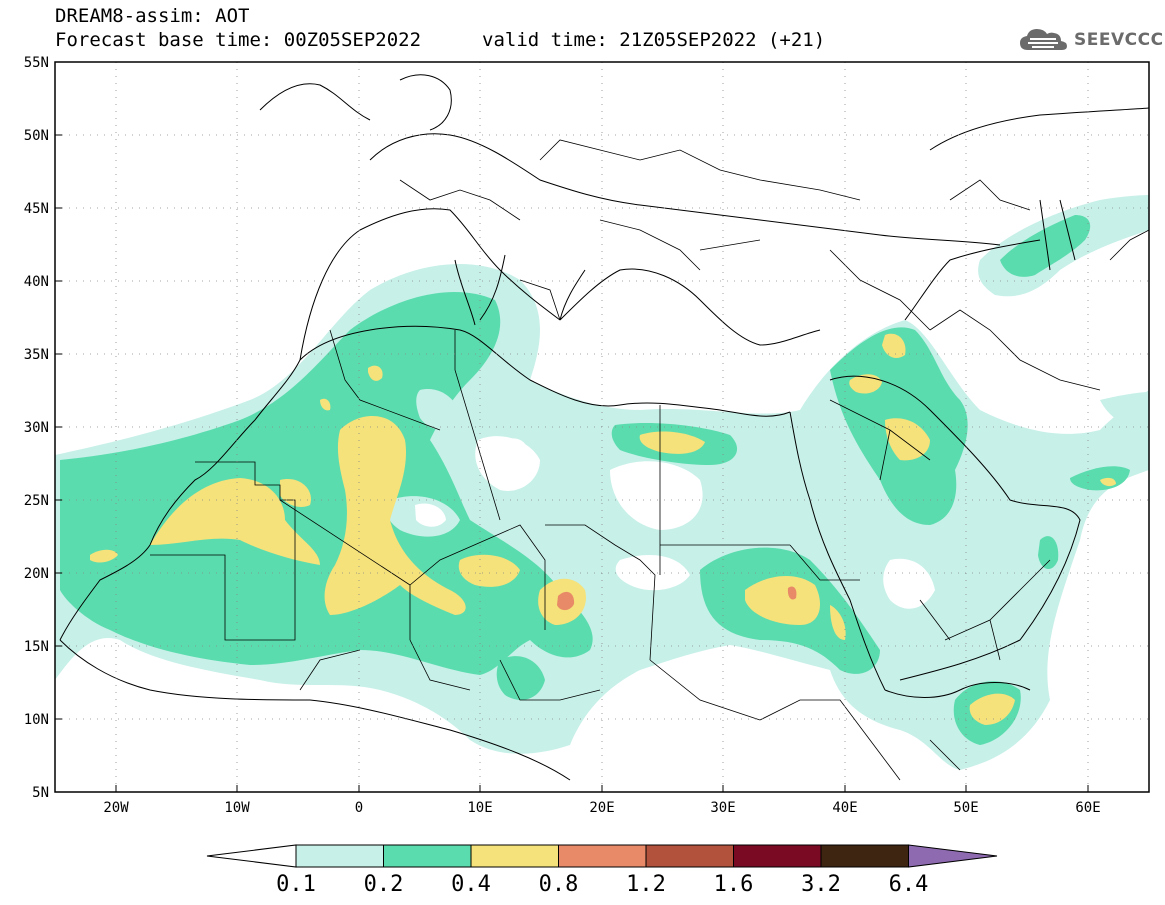  Describe the element at coordinates (36, 63) in the screenshot. I see `lat-label: 55N` at that location.